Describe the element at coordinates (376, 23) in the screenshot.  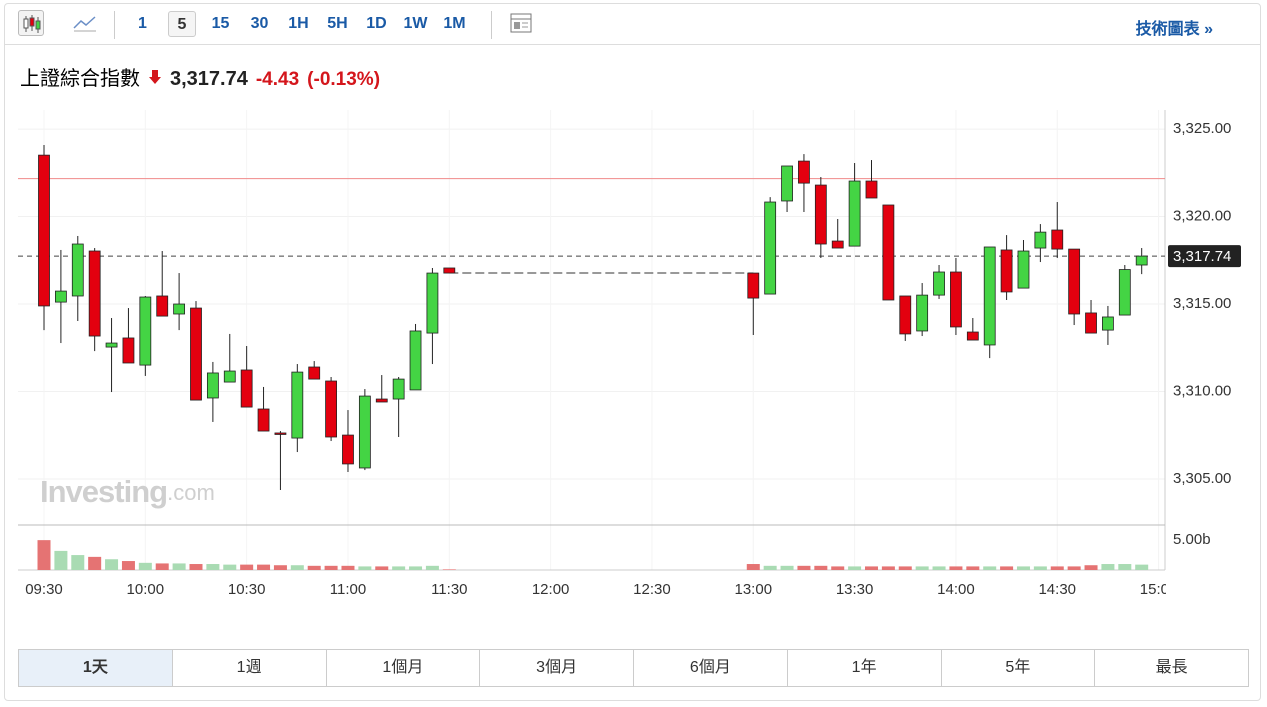
I see `interval-button: 1D` at that location.